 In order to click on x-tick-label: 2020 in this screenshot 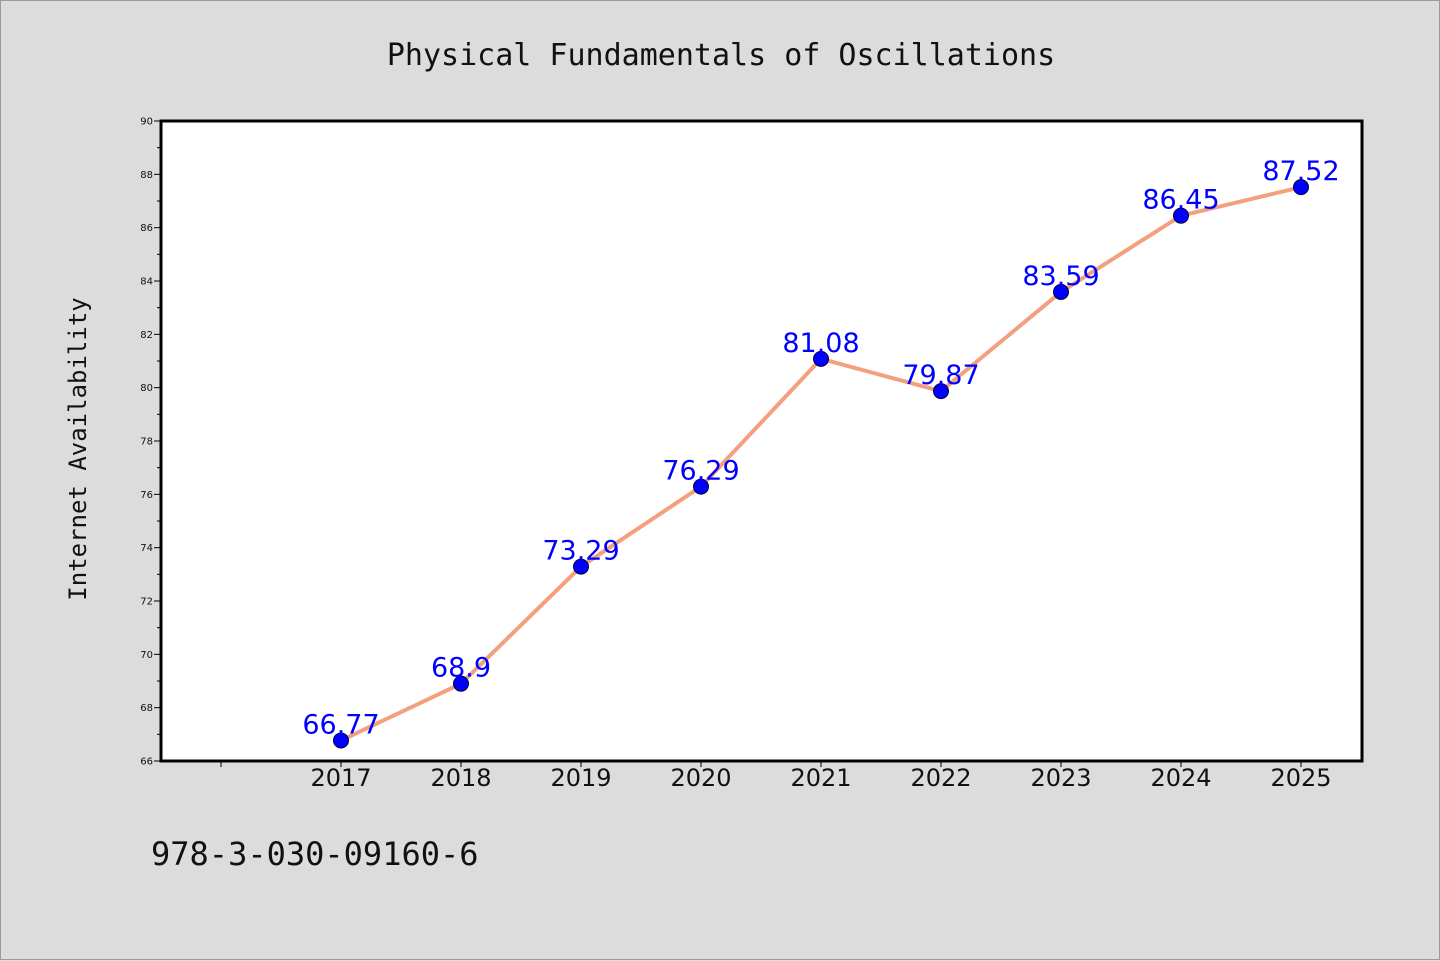, I will do `click(700, 778)`.